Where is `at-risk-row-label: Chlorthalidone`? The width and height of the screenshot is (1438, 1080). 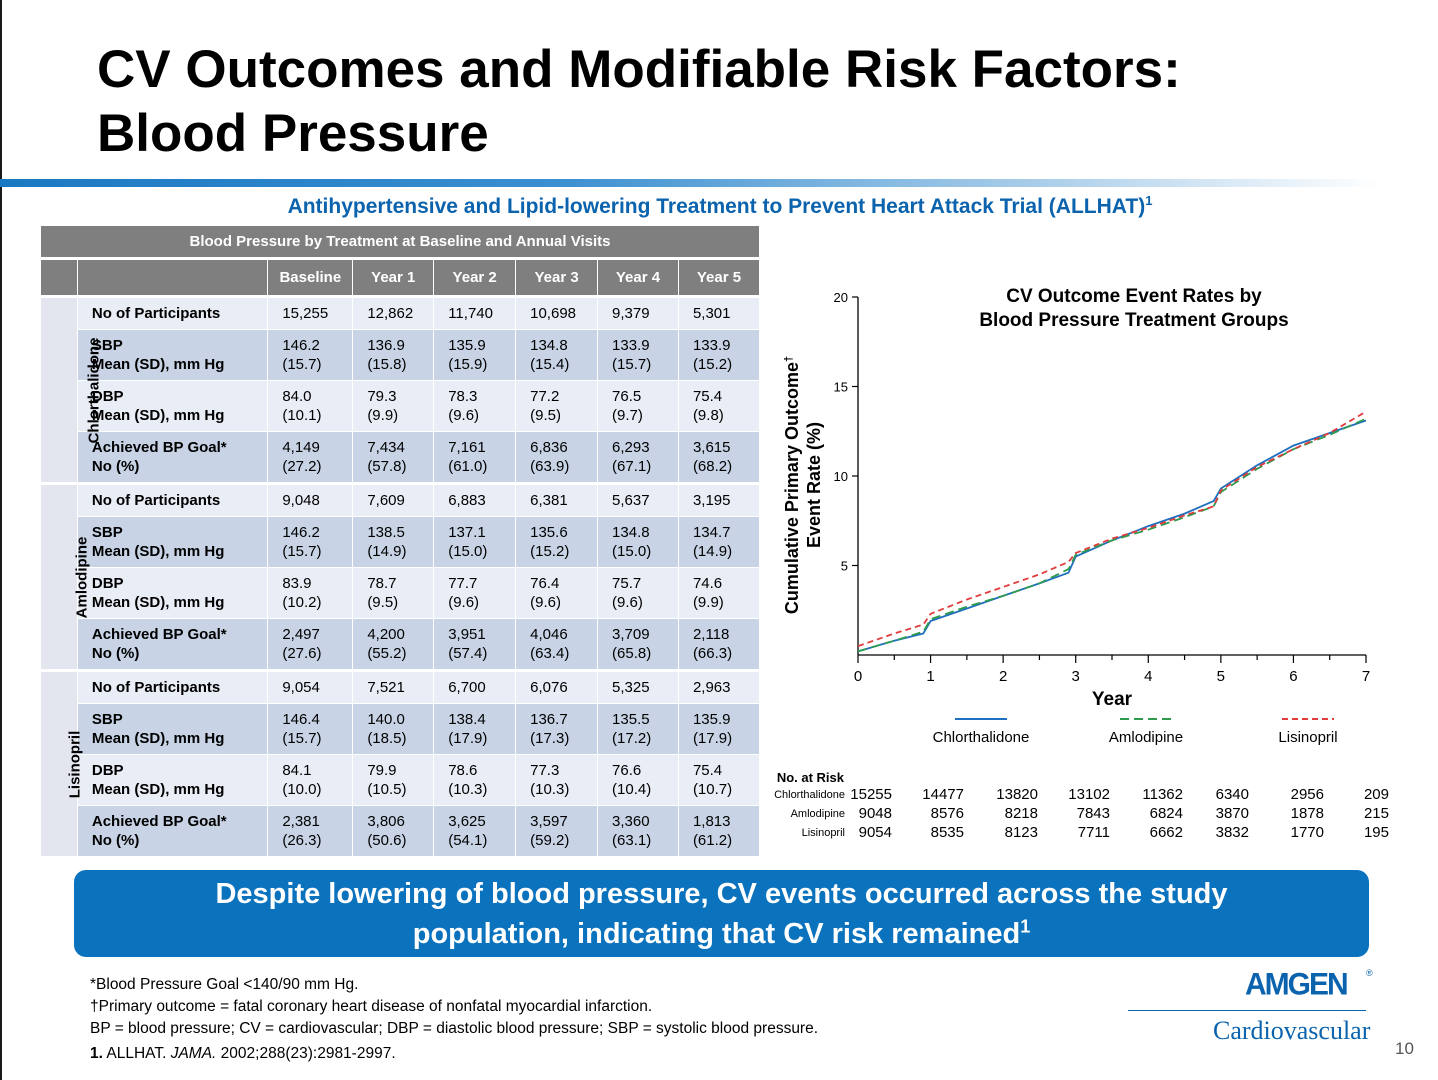 at-risk-row-label: Chlorthalidone is located at coordinates (809, 795).